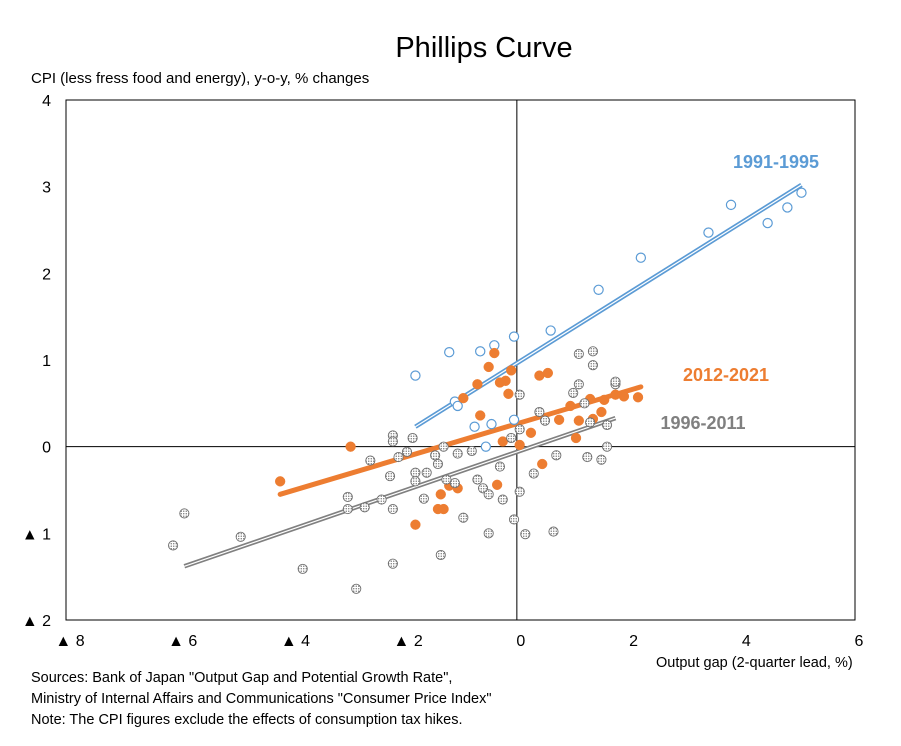 This screenshot has height=746, width=901. What do you see at coordinates (46, 188) in the screenshot?
I see `y-tick-label: 3` at bounding box center [46, 188].